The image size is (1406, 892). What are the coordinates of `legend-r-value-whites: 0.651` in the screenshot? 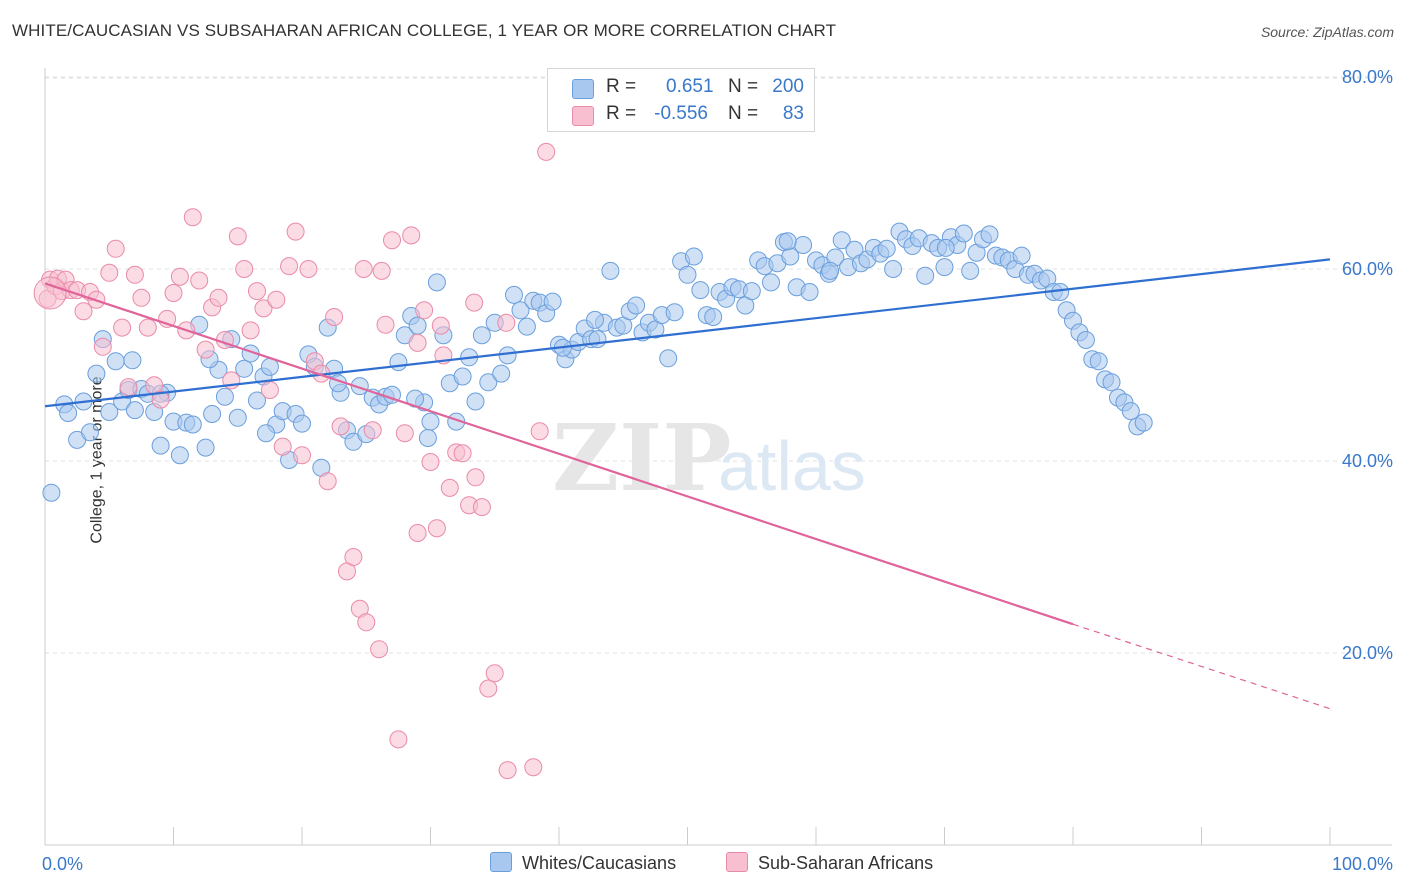 It's located at (690, 86).